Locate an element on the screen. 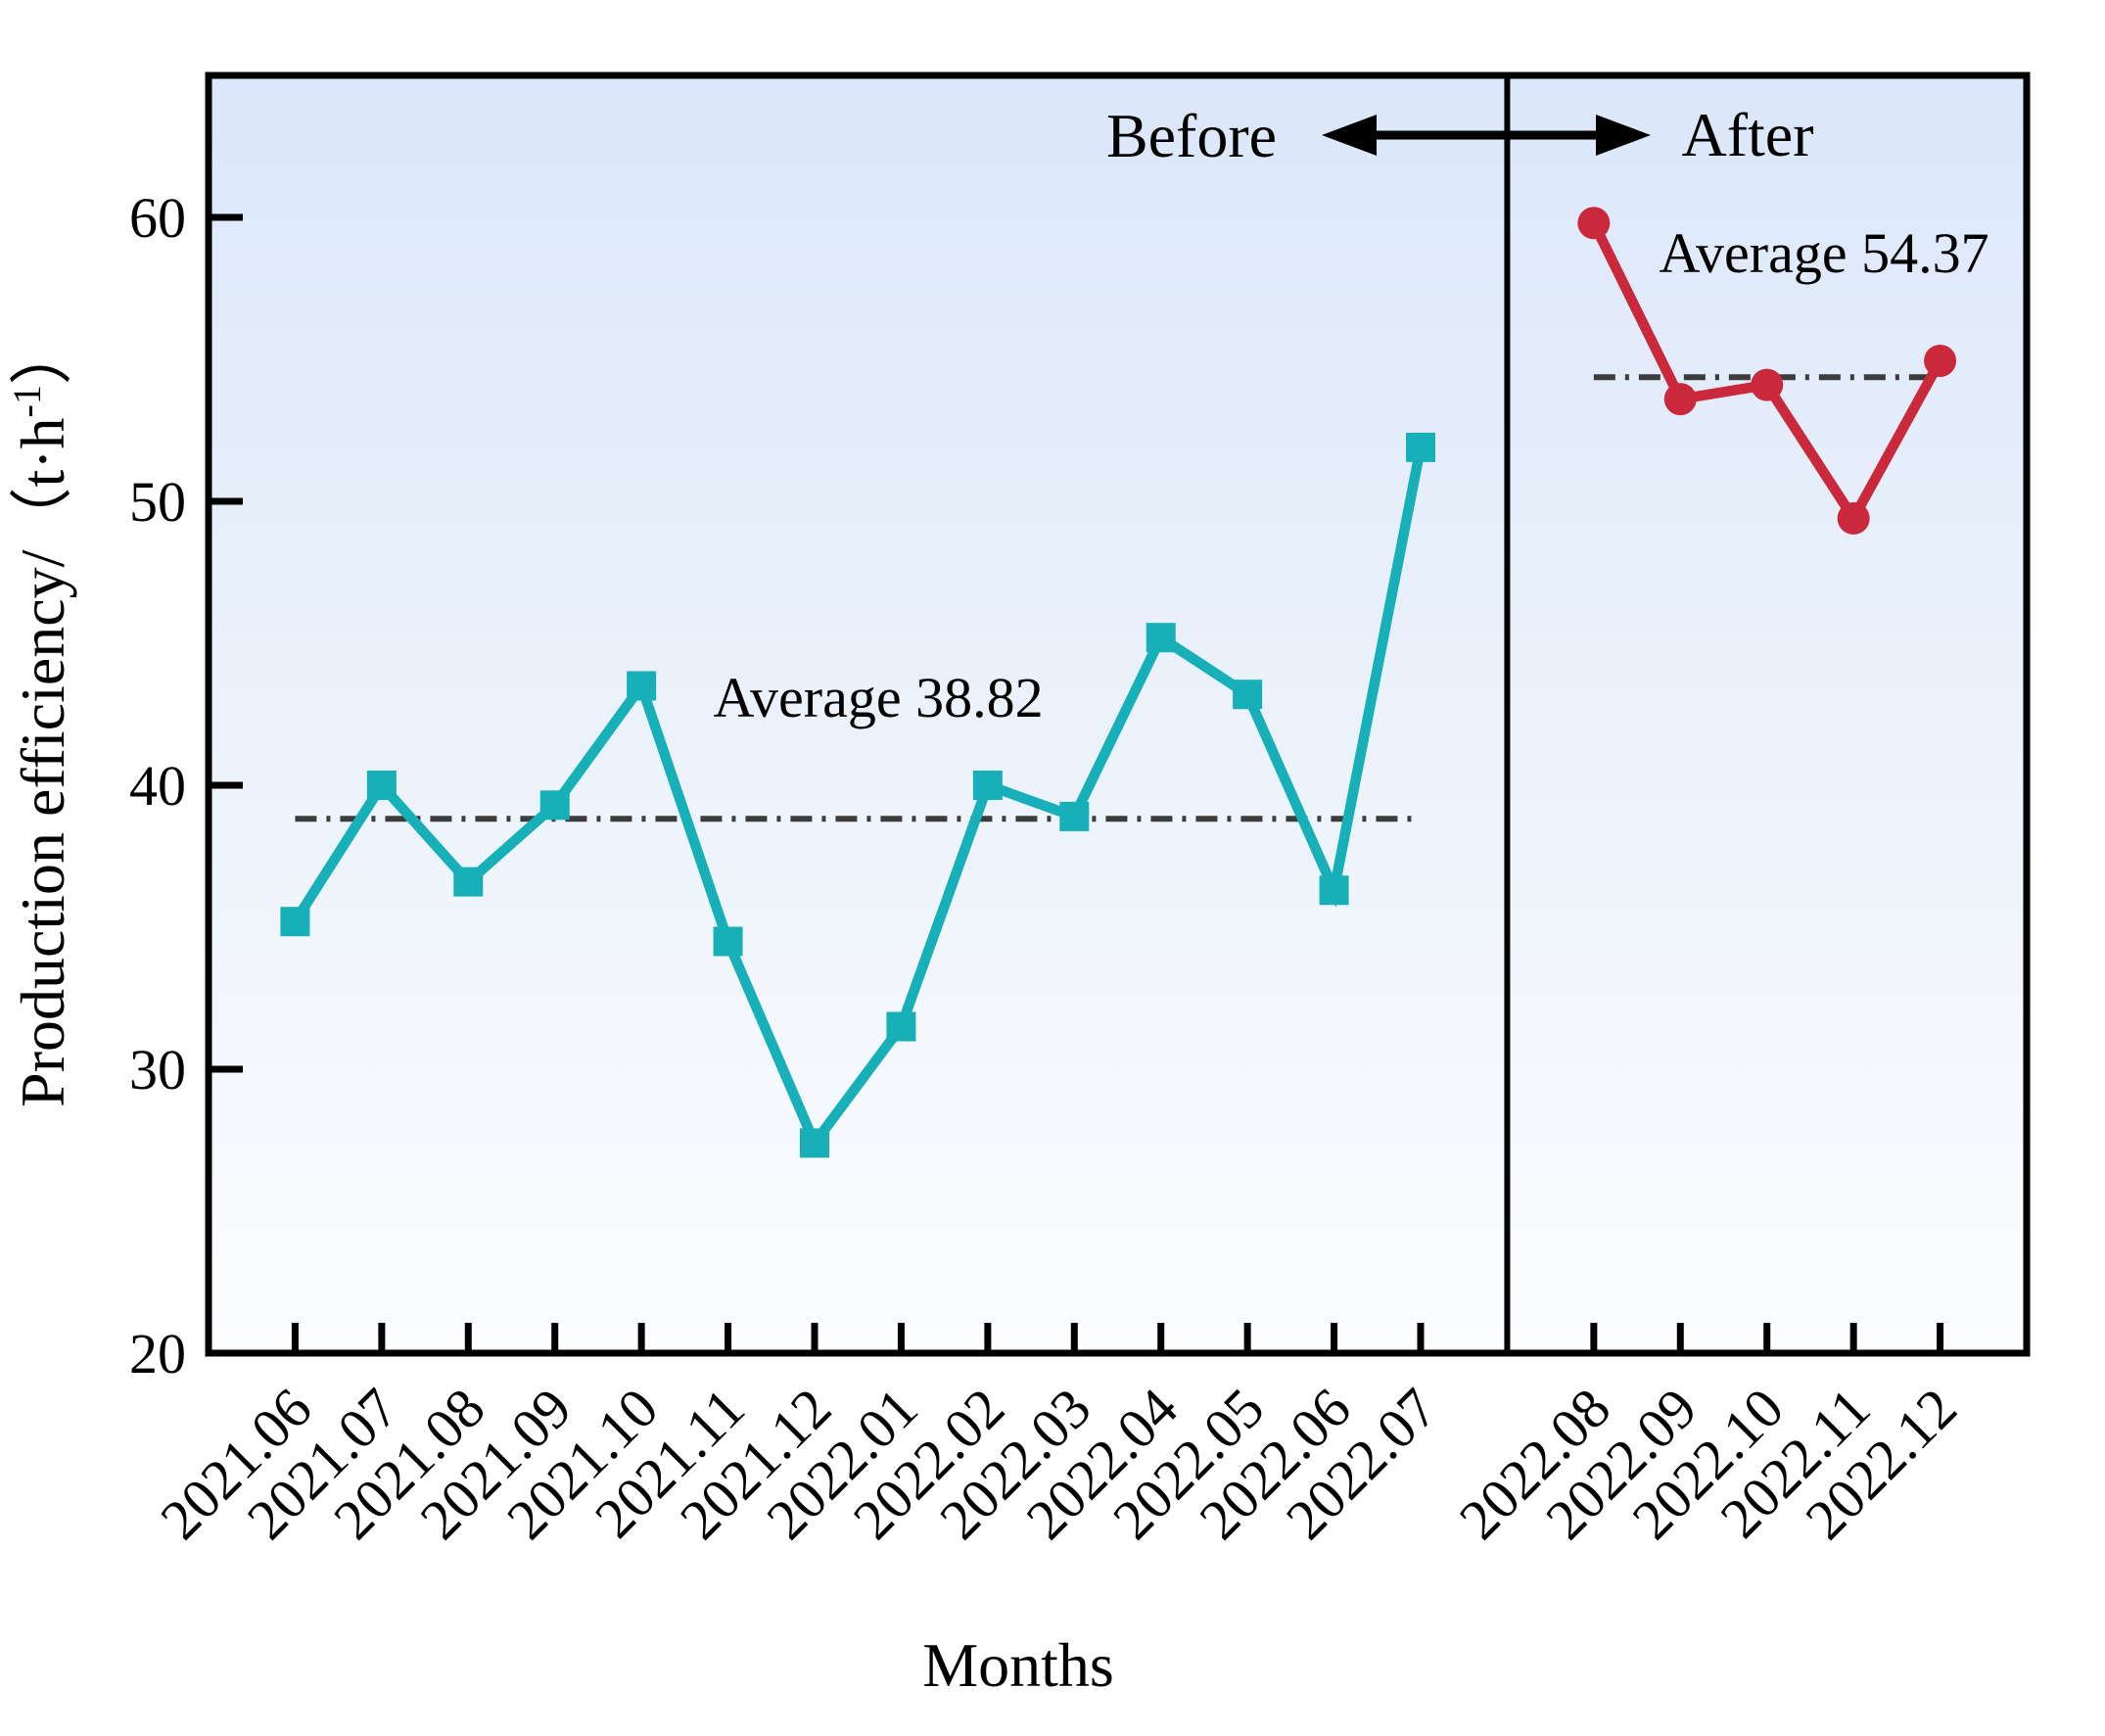  data-point-2021.06 is located at coordinates (295, 922).